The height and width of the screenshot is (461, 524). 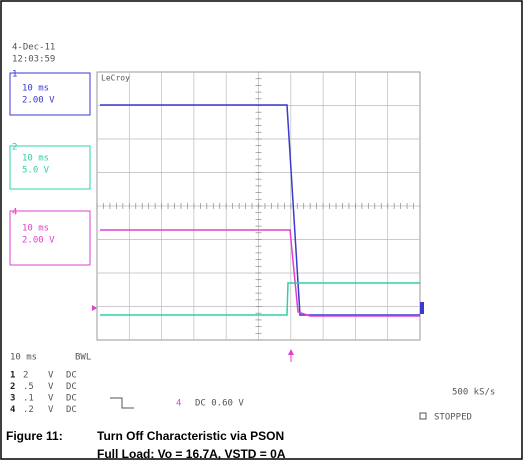 What do you see at coordinates (12, 399) in the screenshot?
I see `coupling-channel: 3` at bounding box center [12, 399].